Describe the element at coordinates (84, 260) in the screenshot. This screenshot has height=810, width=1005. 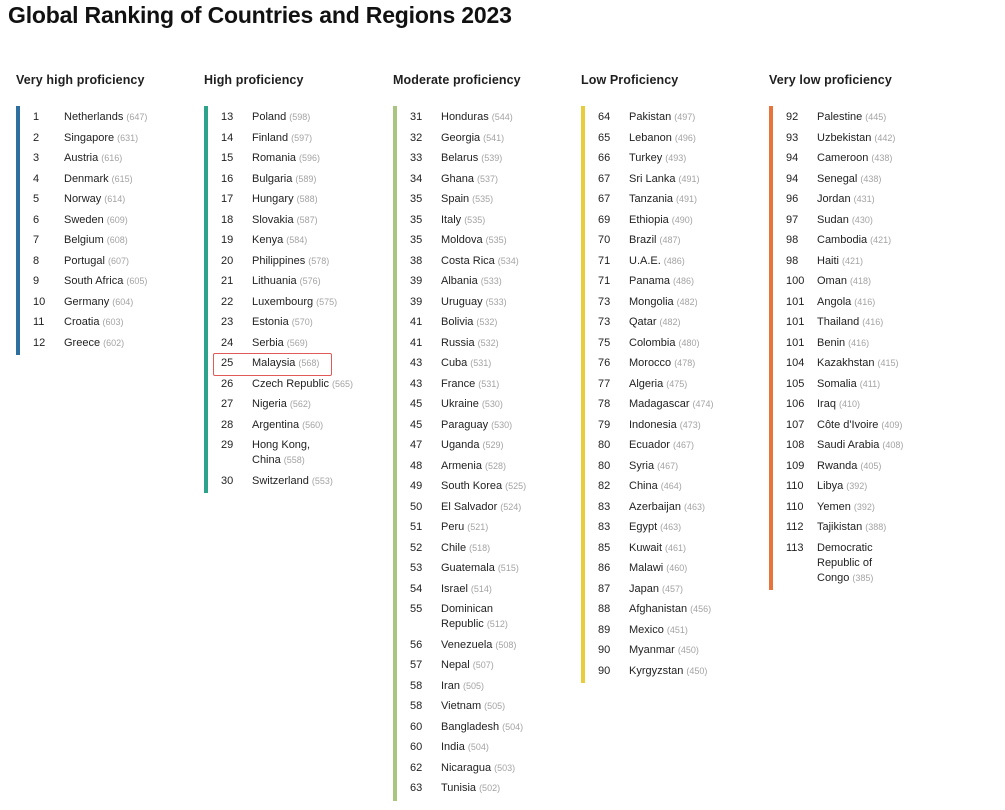
I see `country-label: Portugal` at that location.